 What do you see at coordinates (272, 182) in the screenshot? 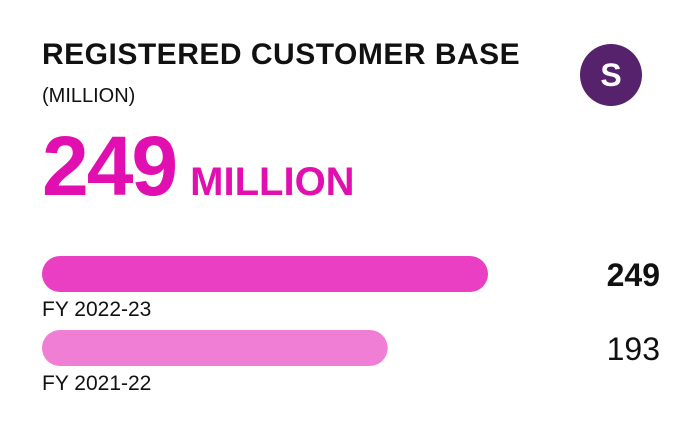
I see `headline-unit: MILLION` at bounding box center [272, 182].